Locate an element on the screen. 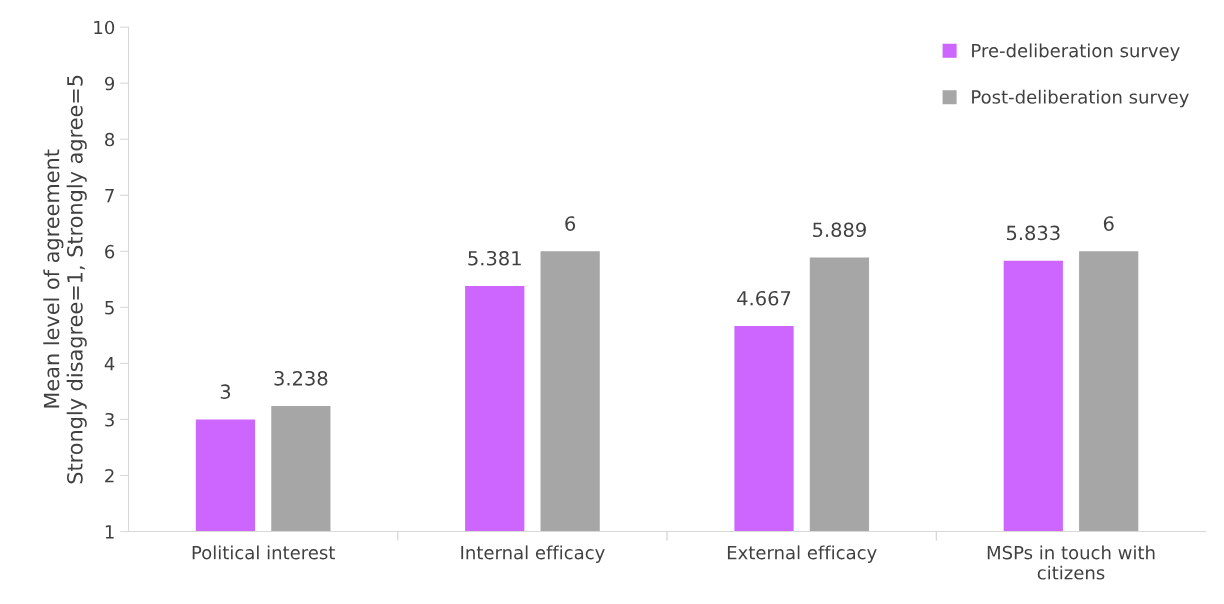  y-tick-label: 4 is located at coordinates (109, 364).